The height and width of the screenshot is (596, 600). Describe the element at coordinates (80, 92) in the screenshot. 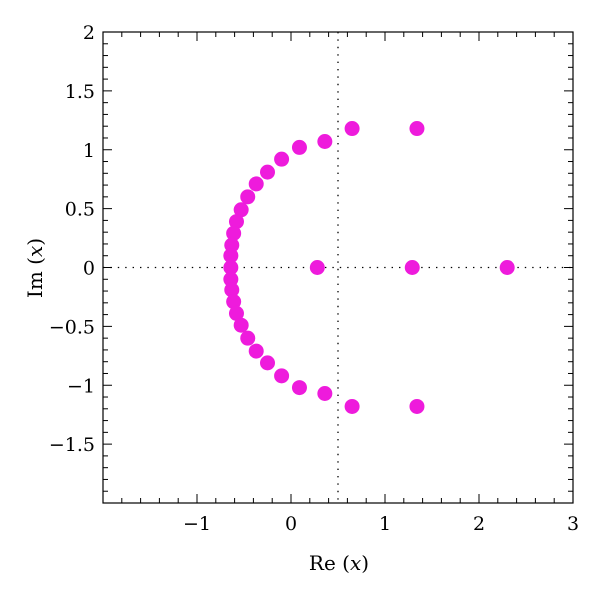

I see `y-tick-label: 1.5` at that location.